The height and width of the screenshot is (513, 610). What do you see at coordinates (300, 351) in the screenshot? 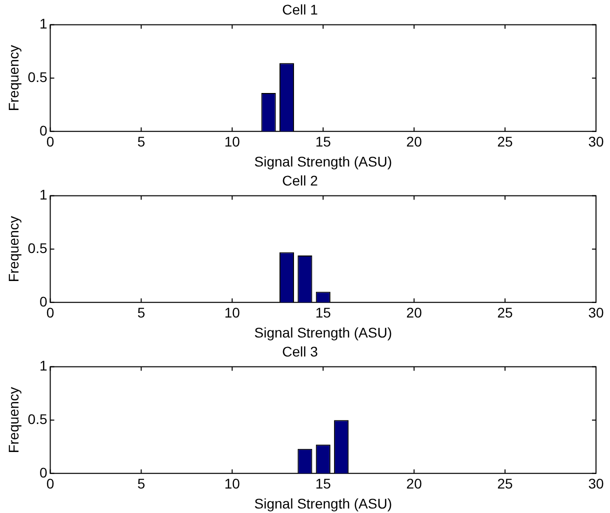
I see `chart-title: Cell 3` at bounding box center [300, 351].